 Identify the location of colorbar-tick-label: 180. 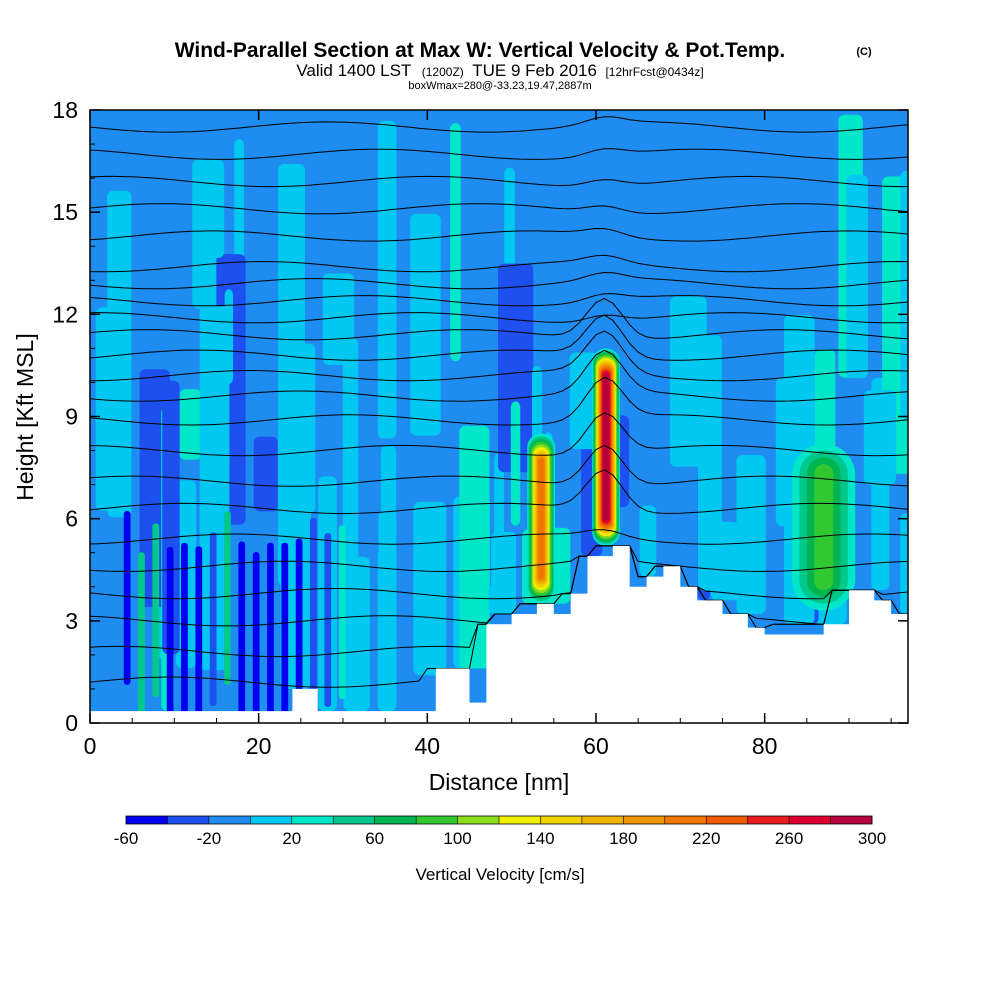
(623, 838).